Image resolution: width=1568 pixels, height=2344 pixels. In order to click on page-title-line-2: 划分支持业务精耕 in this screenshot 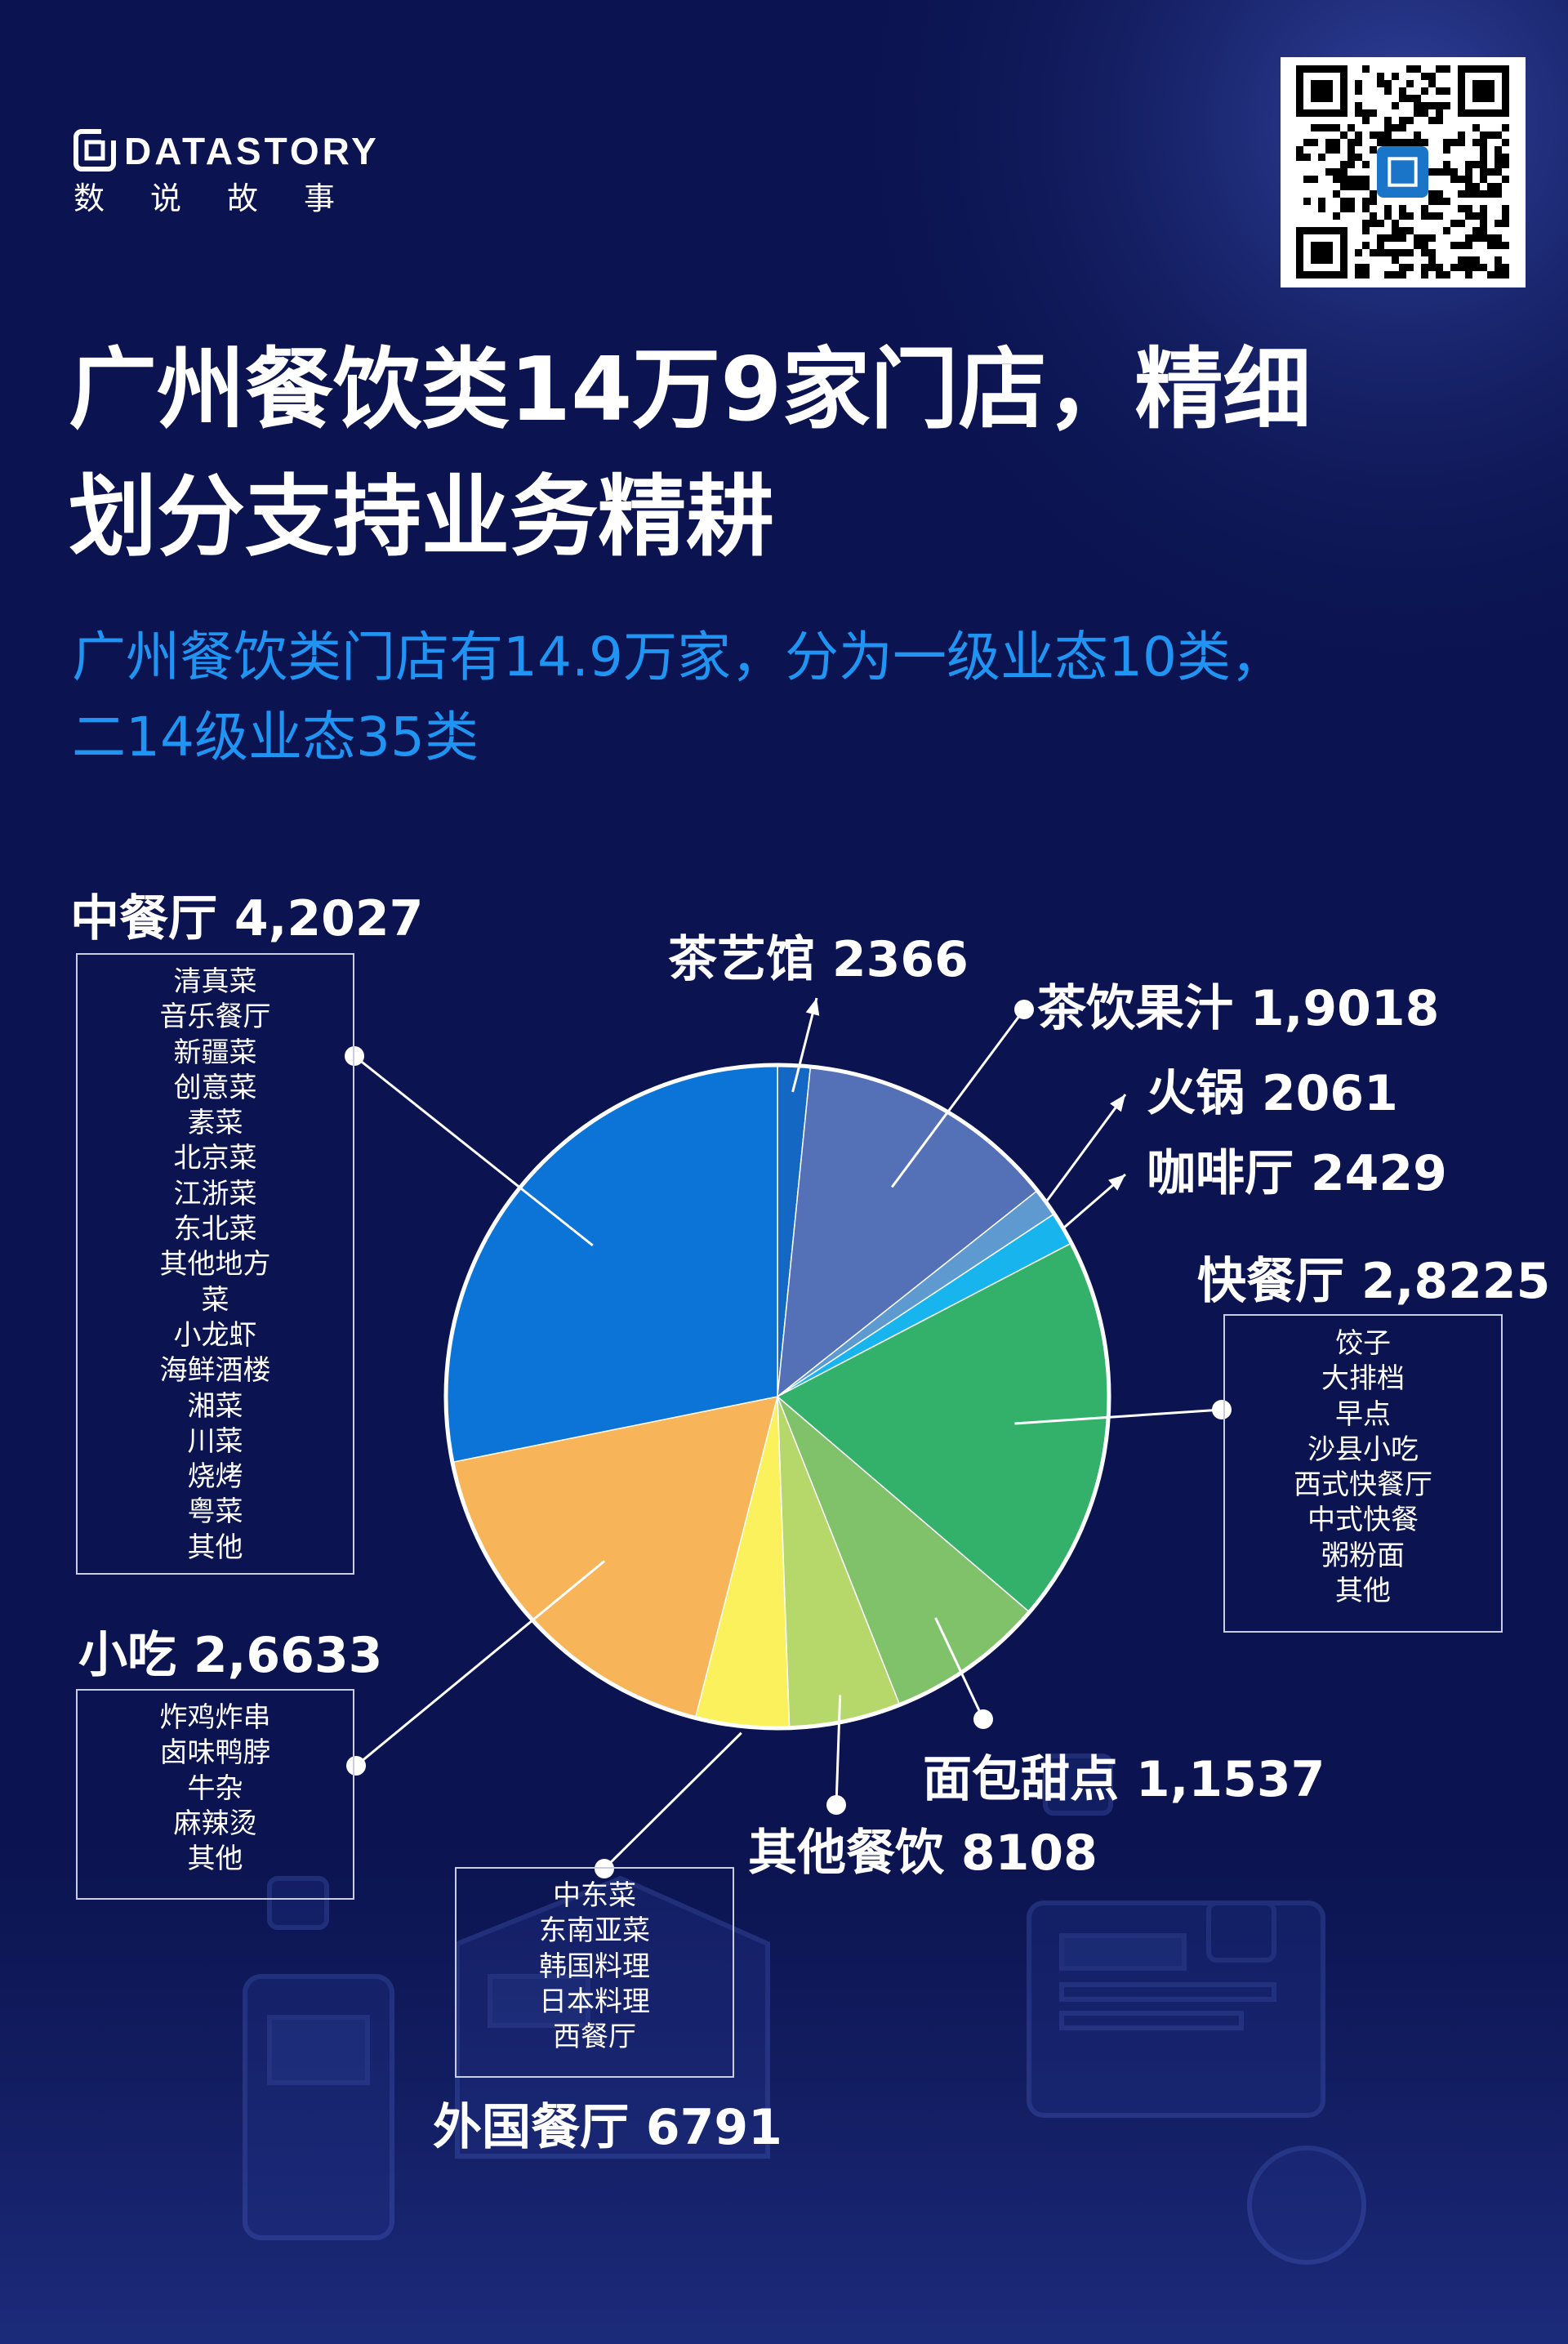, I will do `click(422, 517)`.